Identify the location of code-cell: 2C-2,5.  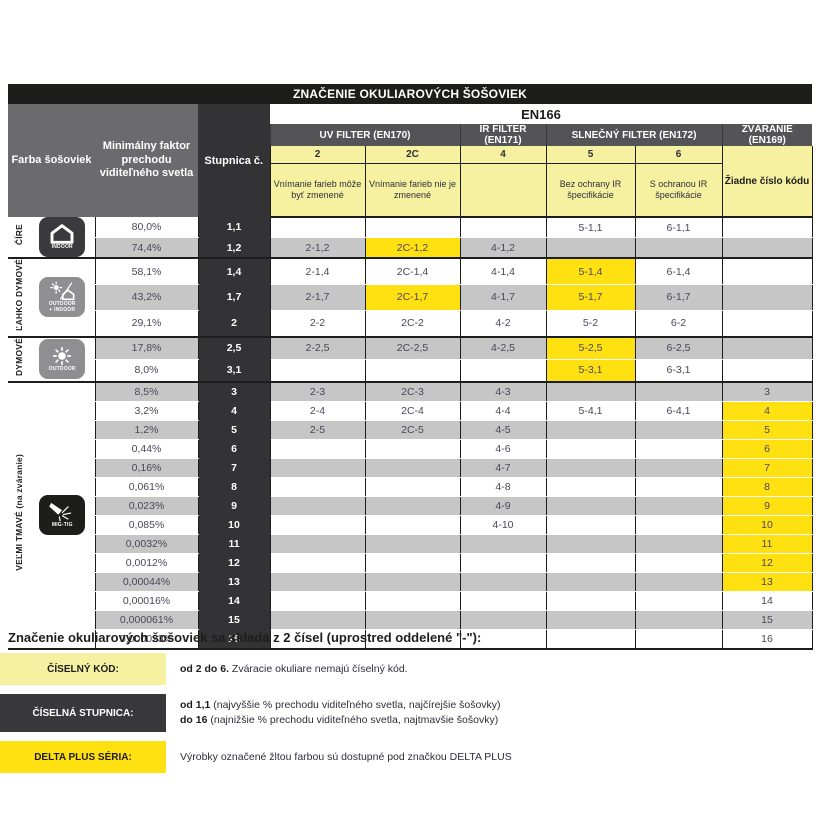
(412, 347).